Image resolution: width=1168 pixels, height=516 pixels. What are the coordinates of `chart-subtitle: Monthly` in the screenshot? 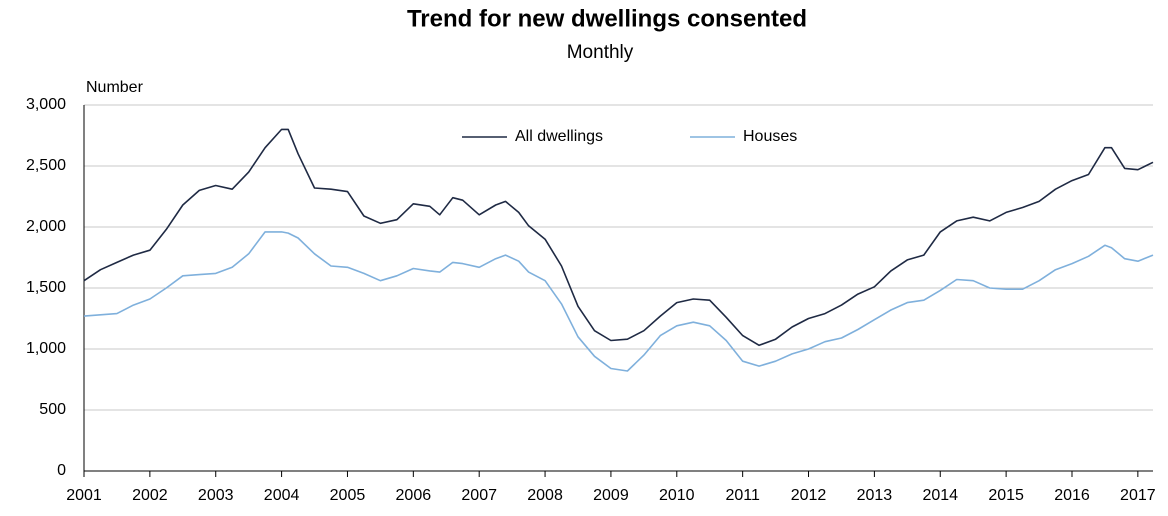 It's located at (600, 52).